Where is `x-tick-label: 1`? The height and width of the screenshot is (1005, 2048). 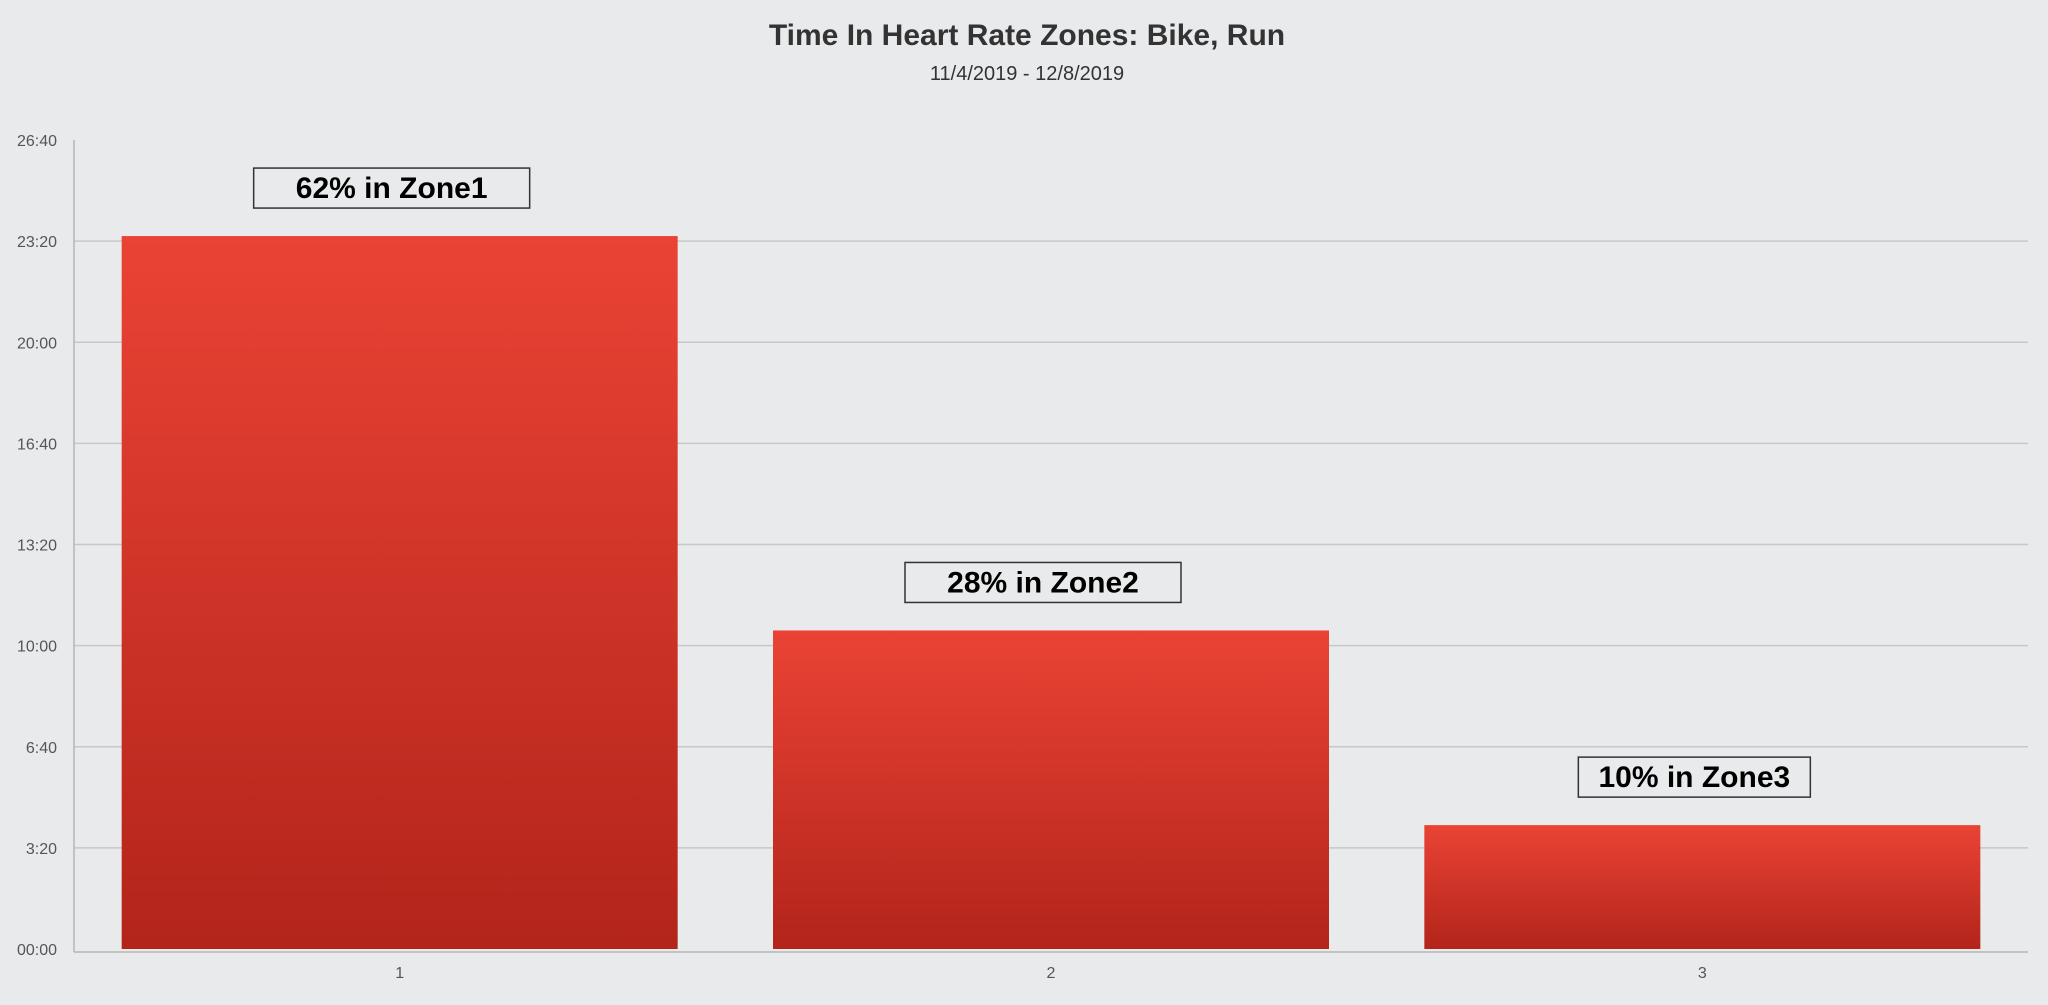
x-tick-label: 1 is located at coordinates (399, 973).